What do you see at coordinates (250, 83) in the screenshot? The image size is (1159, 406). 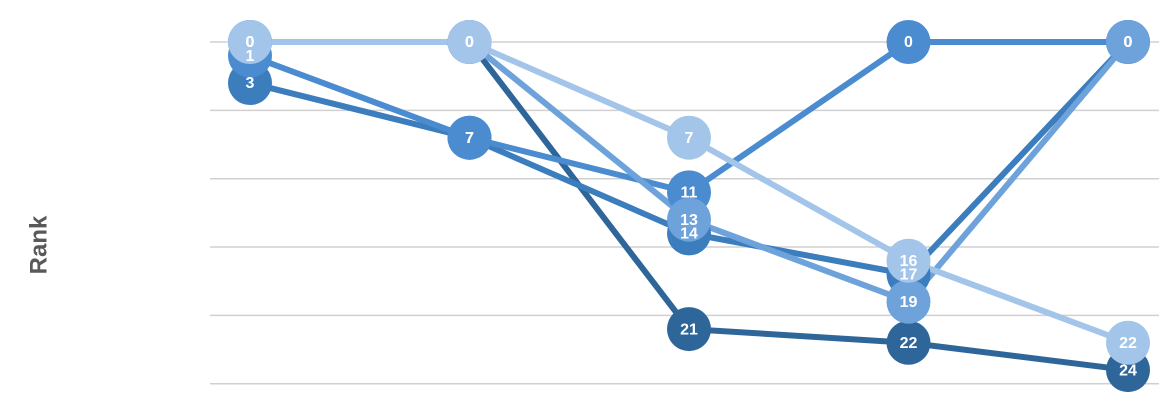 I see `data-label: 3` at bounding box center [250, 83].